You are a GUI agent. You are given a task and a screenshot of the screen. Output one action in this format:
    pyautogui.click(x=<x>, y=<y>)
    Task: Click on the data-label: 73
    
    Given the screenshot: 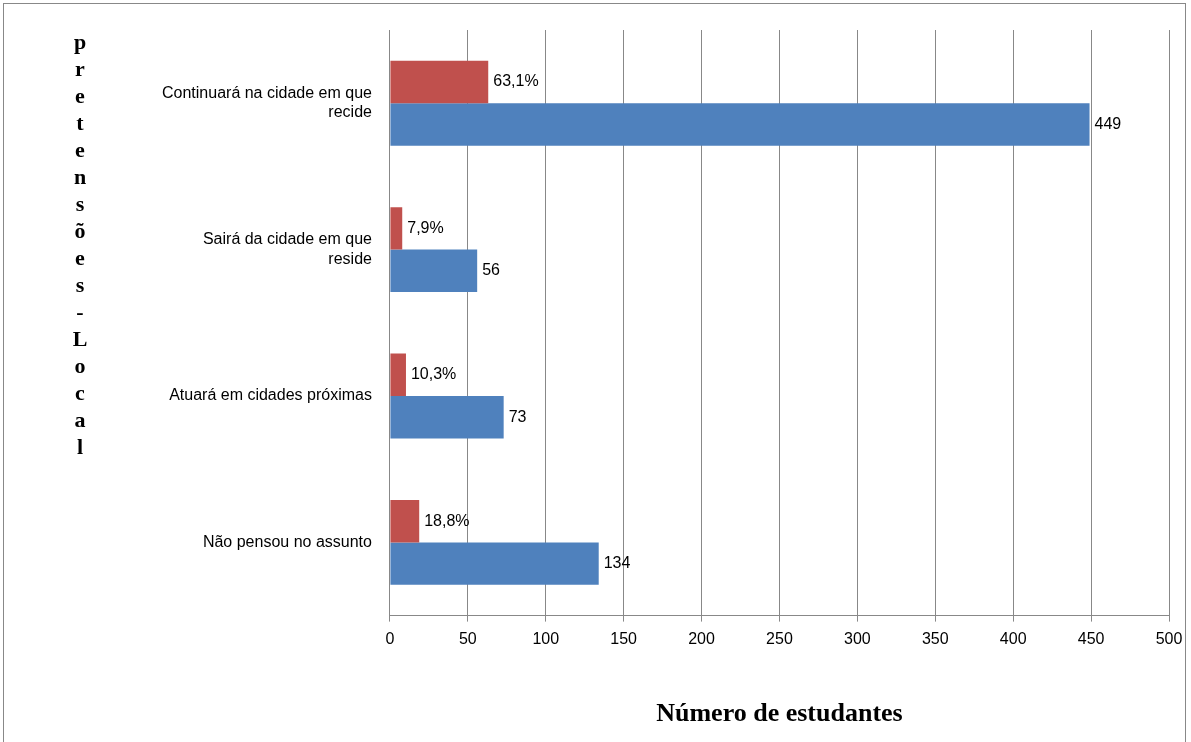 What is the action you would take?
    pyautogui.click(x=517, y=416)
    